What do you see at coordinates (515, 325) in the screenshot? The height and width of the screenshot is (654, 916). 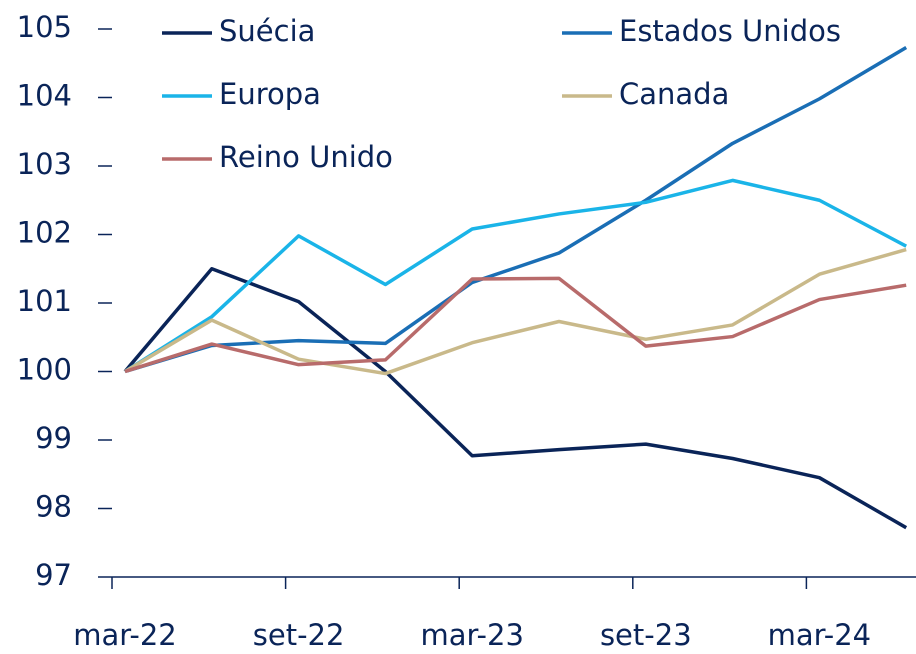 I see `series-line` at bounding box center [515, 325].